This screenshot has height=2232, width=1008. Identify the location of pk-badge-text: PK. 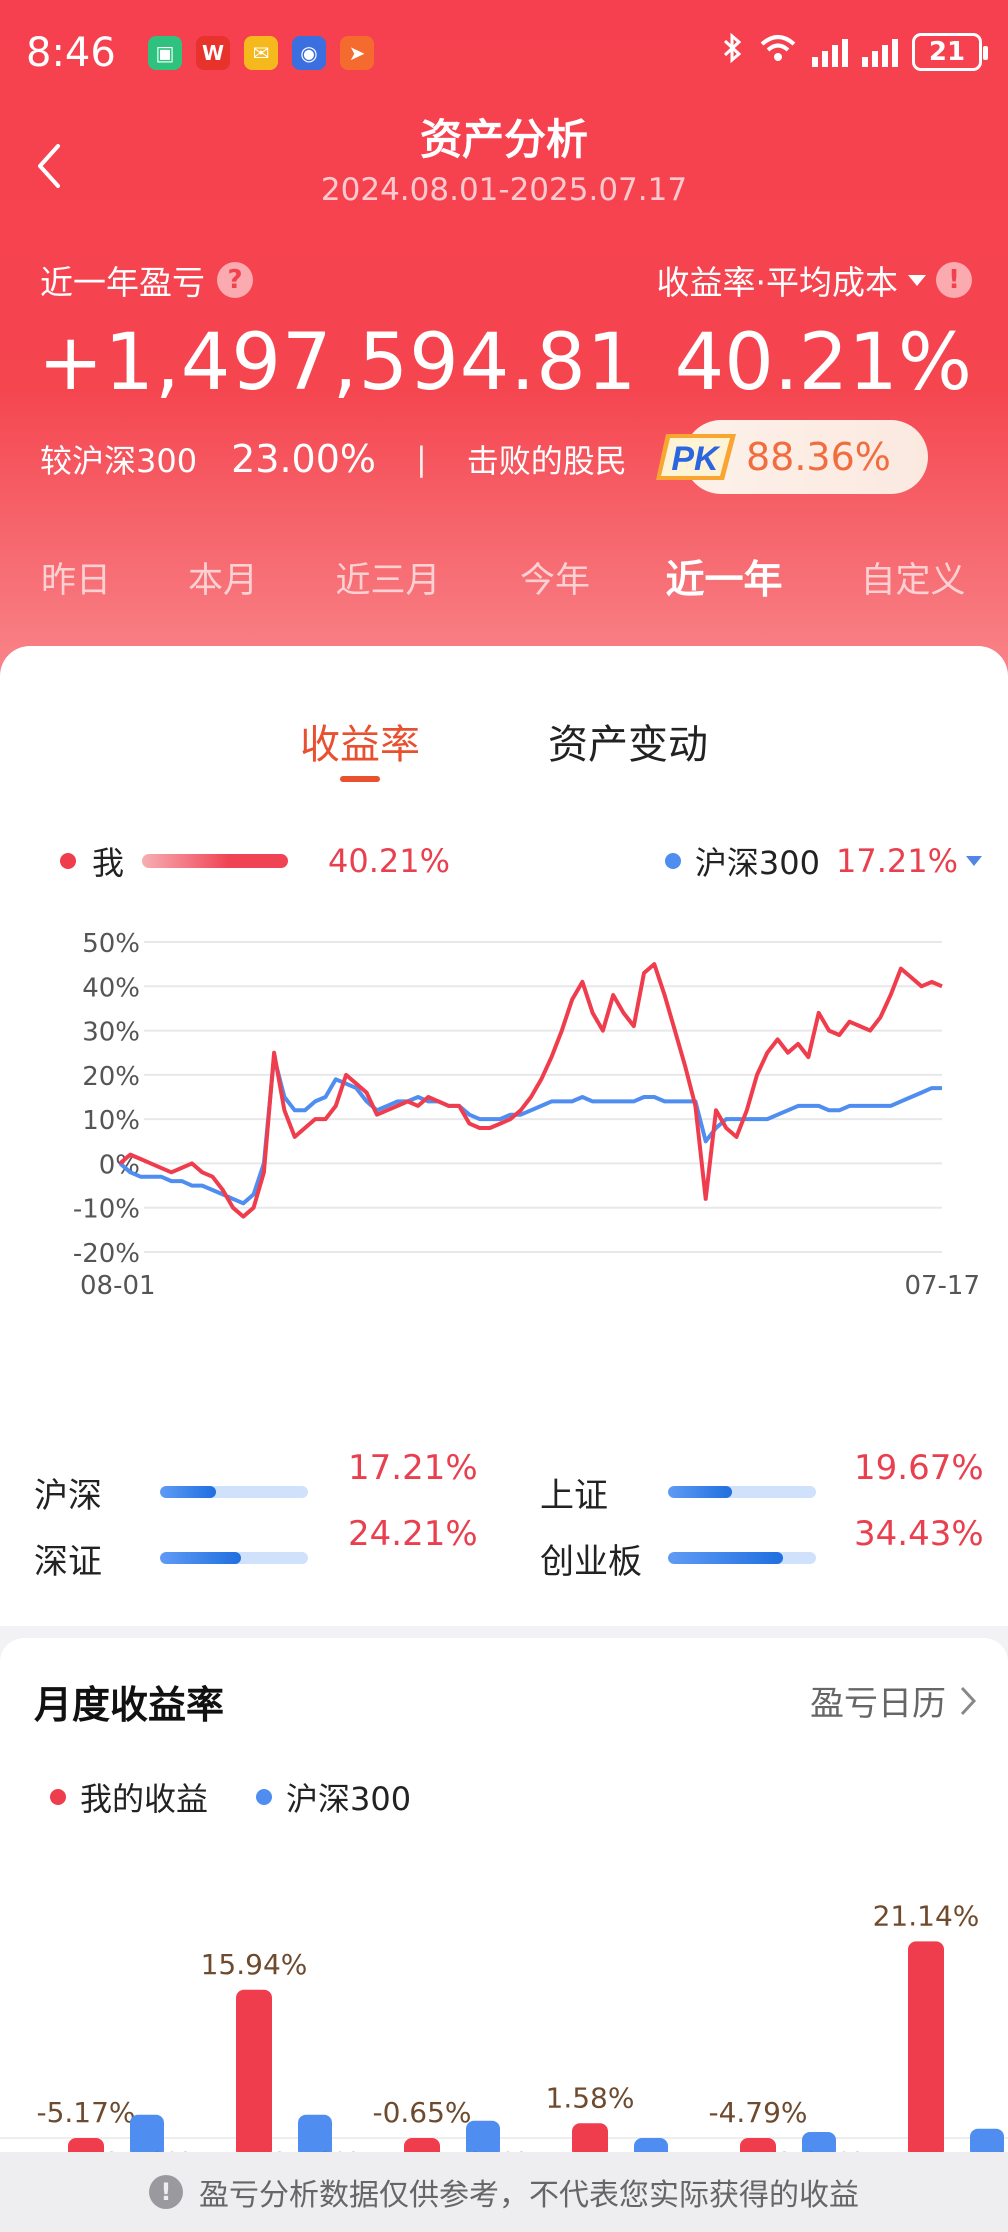
(696, 459).